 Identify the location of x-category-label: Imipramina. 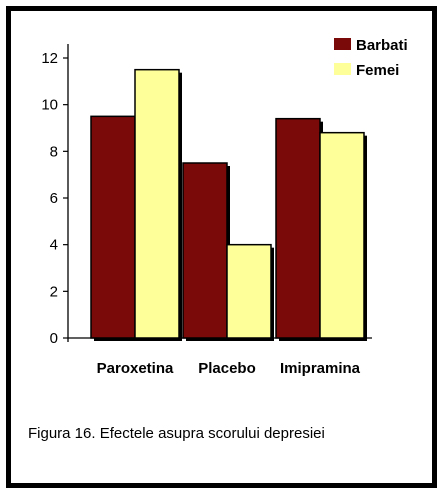
(320, 368).